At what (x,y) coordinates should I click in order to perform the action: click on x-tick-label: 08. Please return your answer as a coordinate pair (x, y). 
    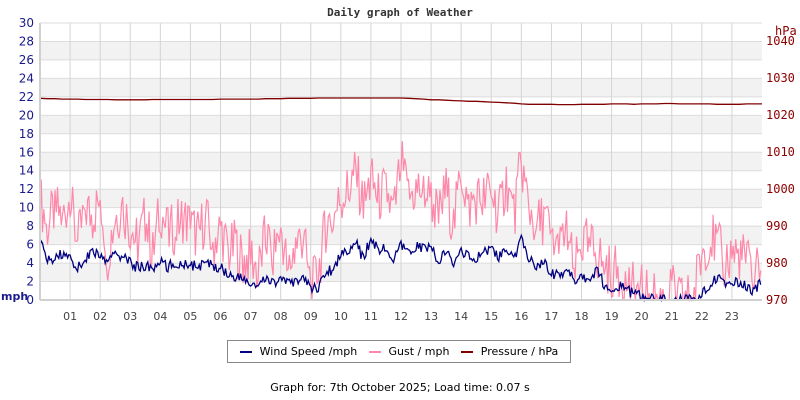
    Looking at the image, I should click on (281, 316).